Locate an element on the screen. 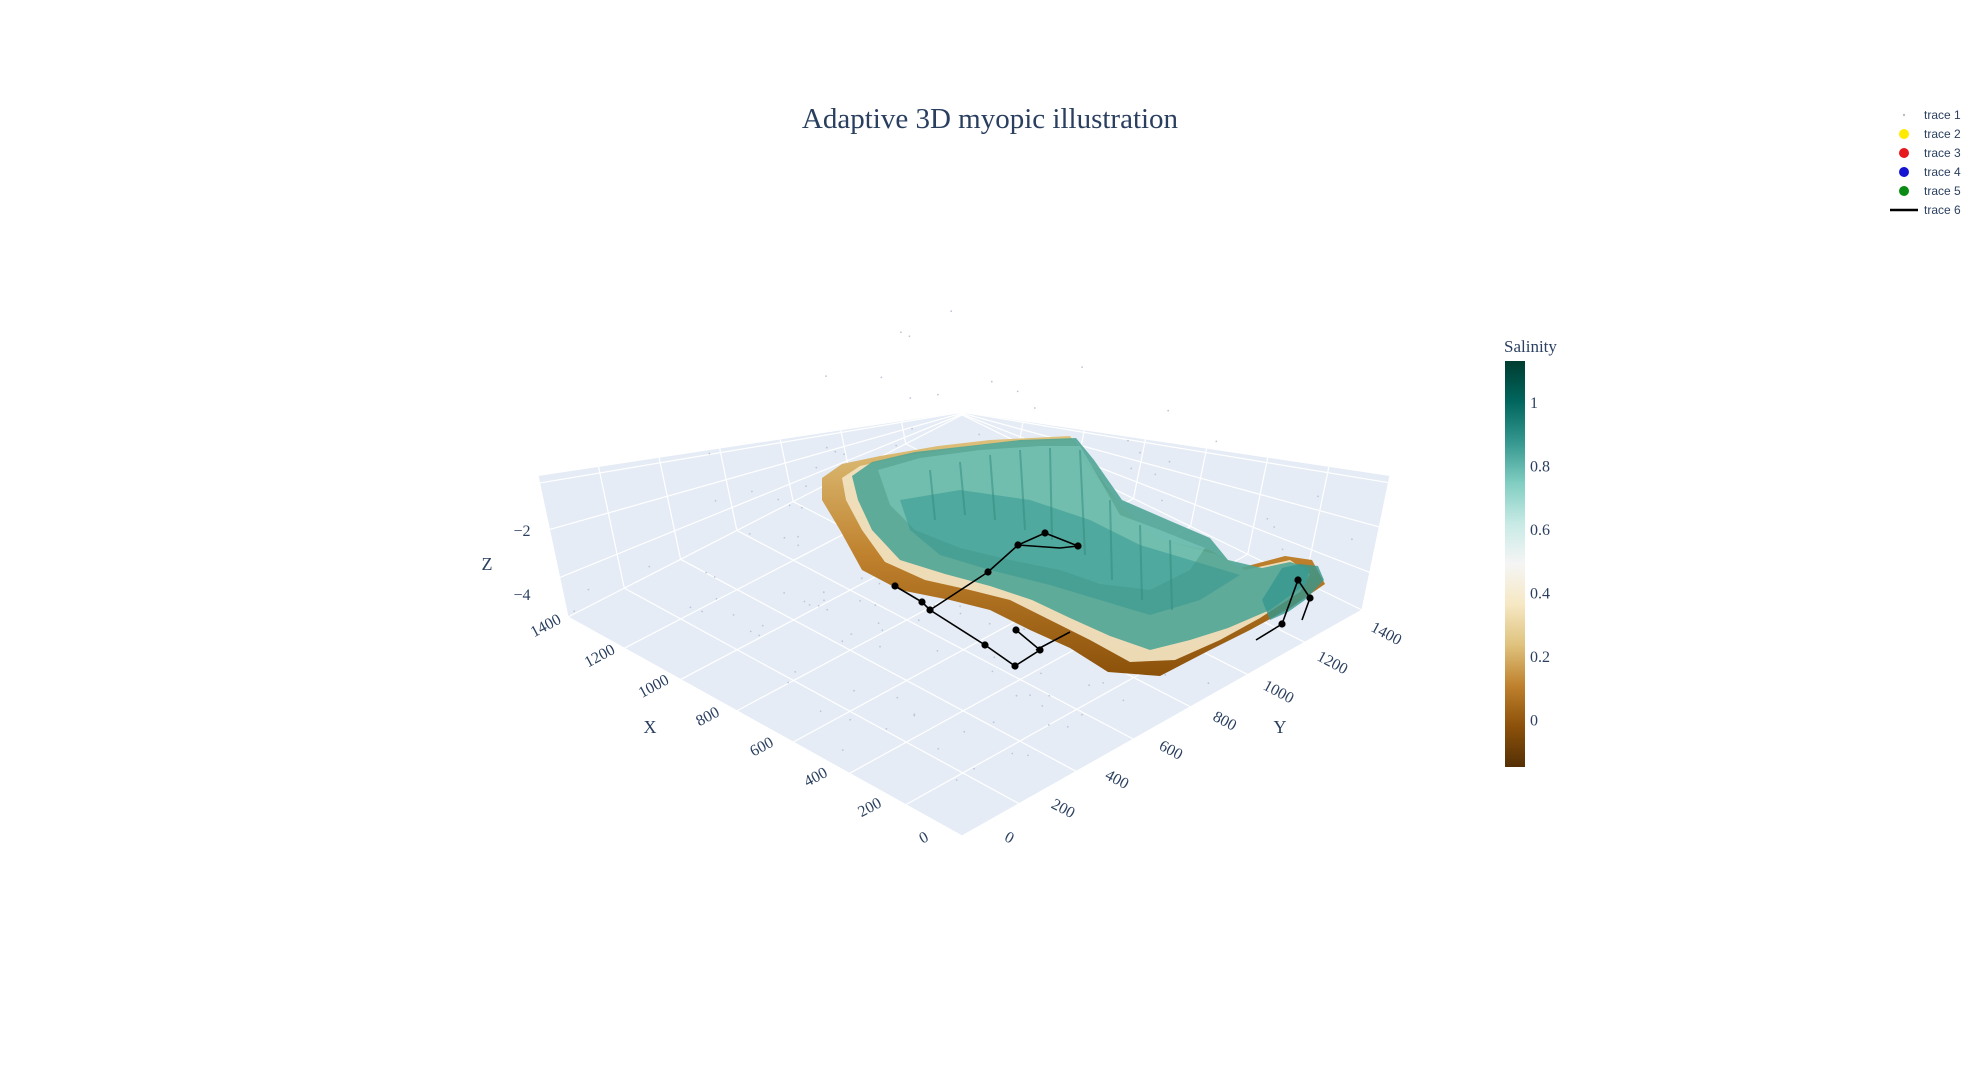 The image size is (1980, 1080). z-tick-label: −4 is located at coordinates (521, 595).